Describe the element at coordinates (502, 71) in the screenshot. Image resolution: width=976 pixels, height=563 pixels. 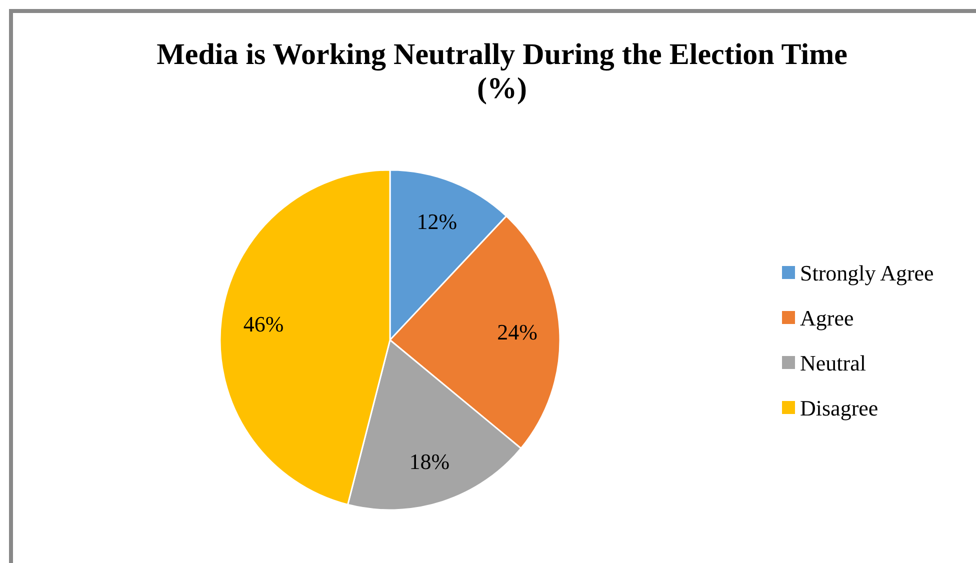
I see `chart-title: Media is Working Neutrally During the Election Time (%)` at that location.